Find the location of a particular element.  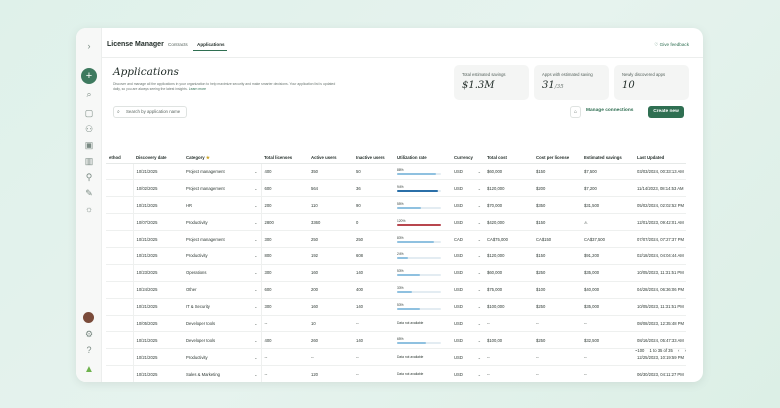

left-rail: › + ⌕ ▢ ⚇ ▣ ▥ ⚲ ✎ ☼ ⚙ ? ▲ is located at coordinates (89, 205).